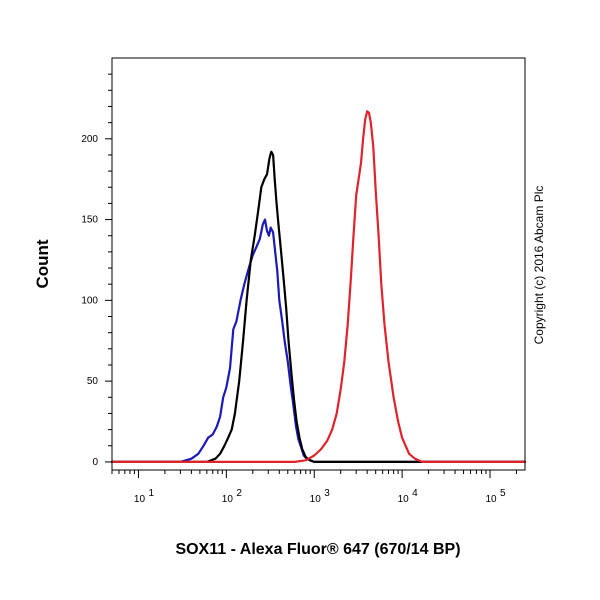  What do you see at coordinates (89, 300) in the screenshot?
I see `y-tick-label: 100` at bounding box center [89, 300].